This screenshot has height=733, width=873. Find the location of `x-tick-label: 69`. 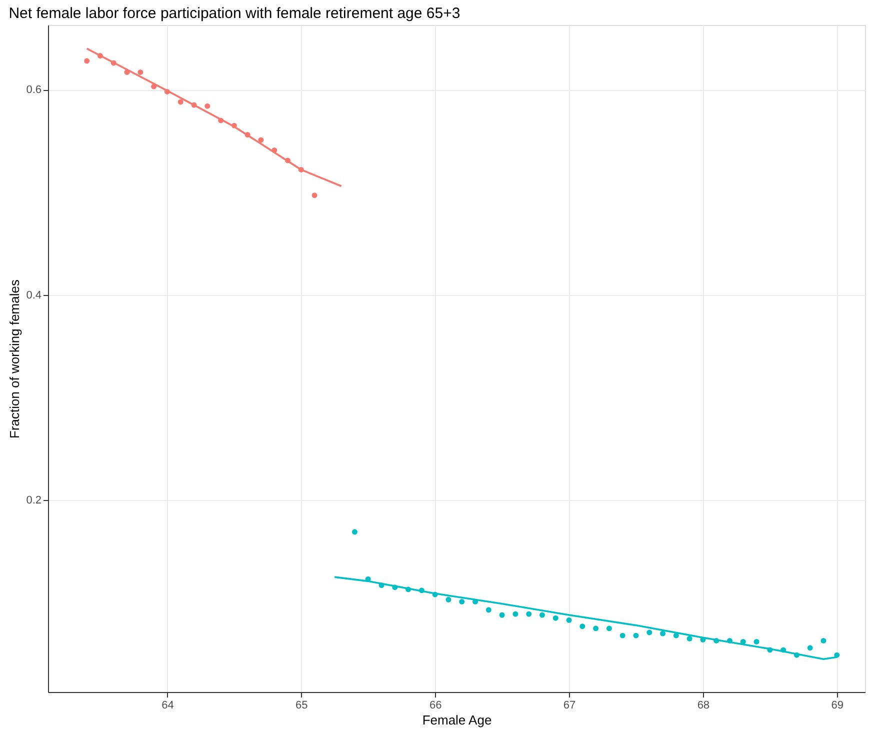

x-tick-label: 69 is located at coordinates (837, 706).